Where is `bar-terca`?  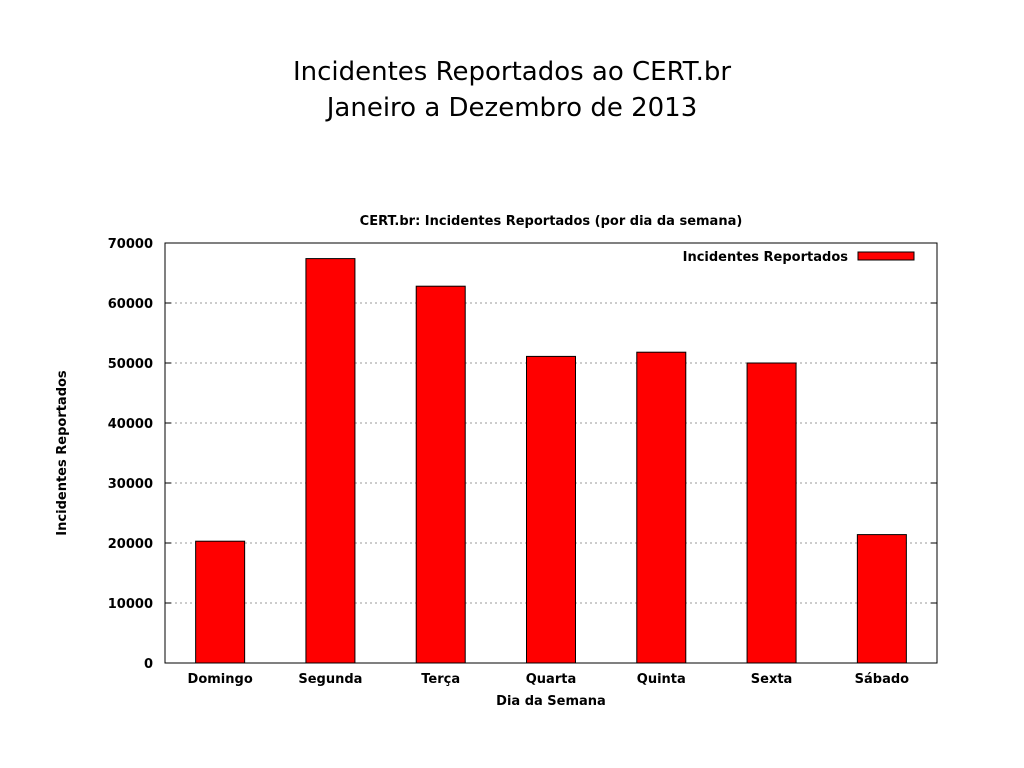
bar-terca is located at coordinates (440, 474).